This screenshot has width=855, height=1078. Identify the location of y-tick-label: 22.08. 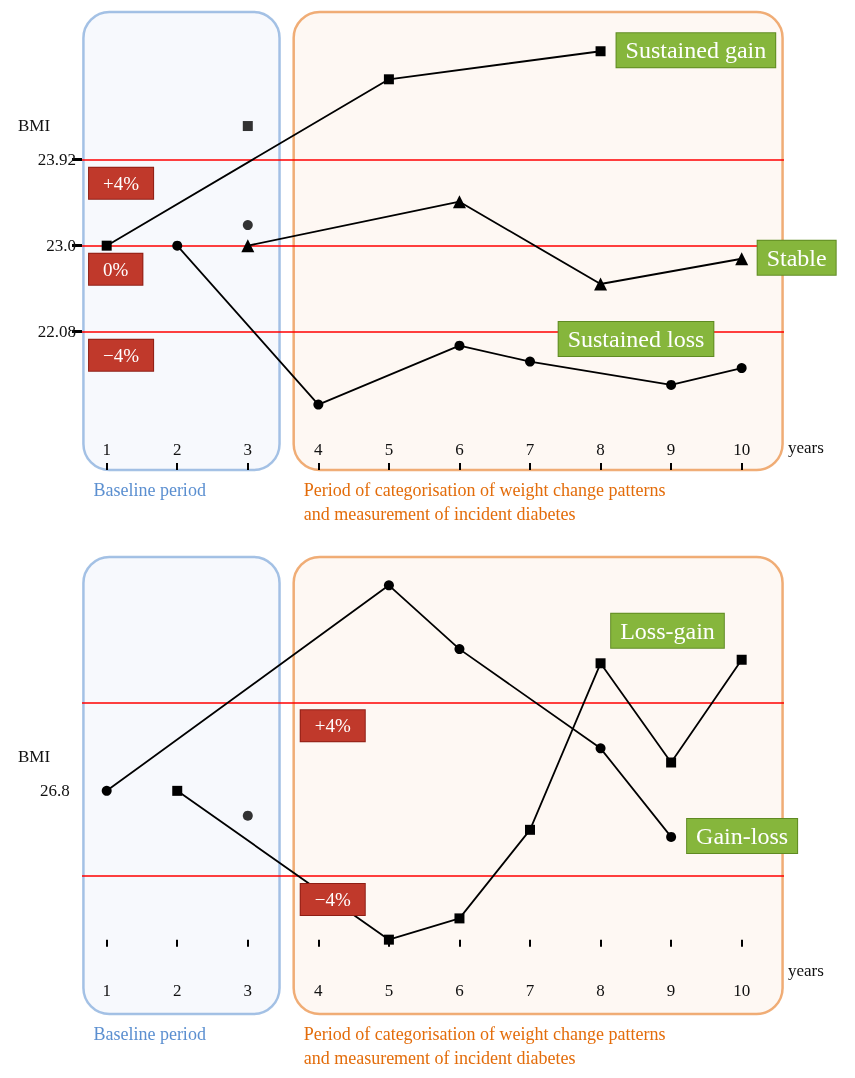
(56, 332).